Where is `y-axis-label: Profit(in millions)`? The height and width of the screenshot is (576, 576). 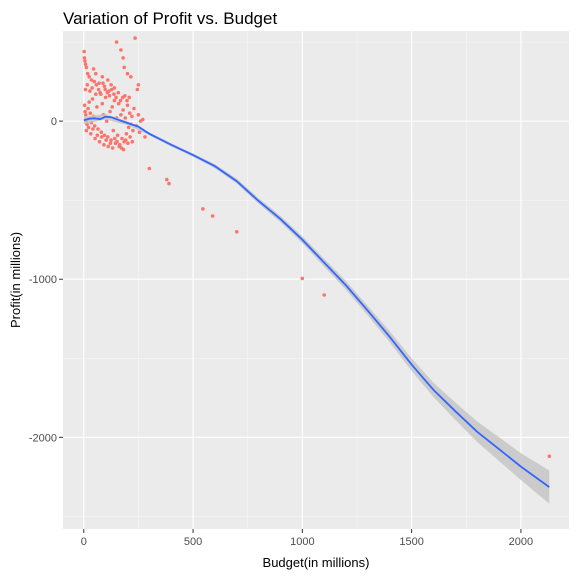
y-axis-label: Profit(in millions) is located at coordinates (15, 280).